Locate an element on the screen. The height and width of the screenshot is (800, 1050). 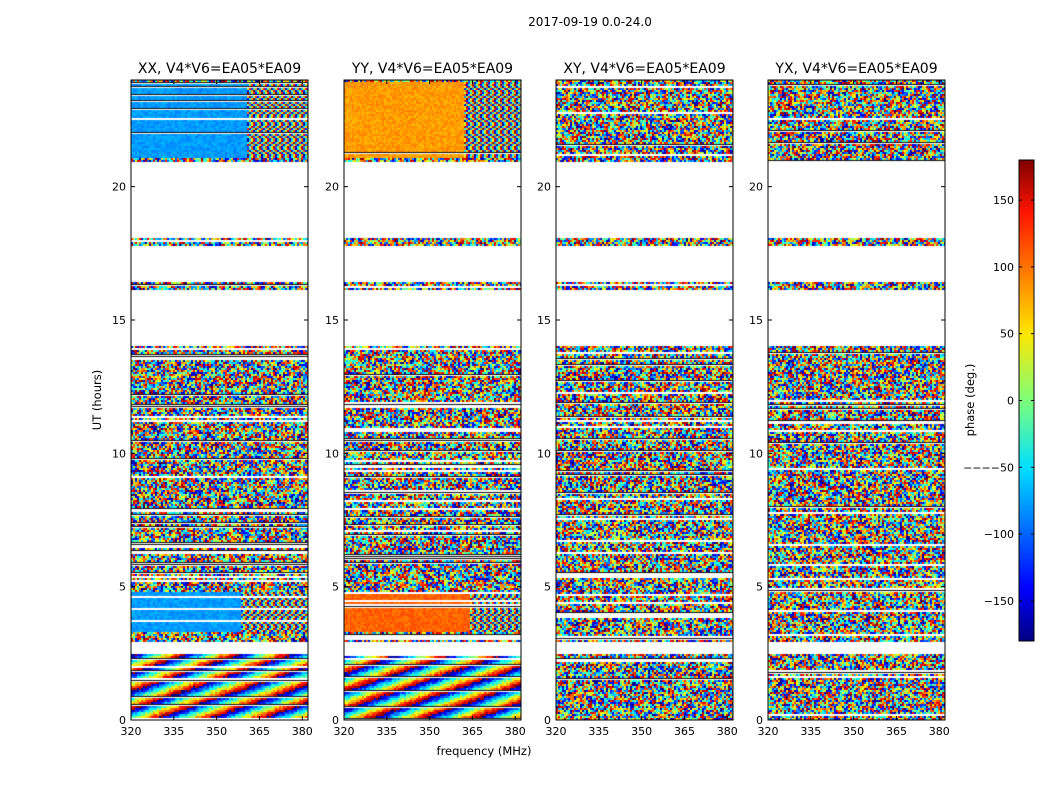
panel-title: XY, V4*V6=EA05*EA09 is located at coordinates (644, 69).